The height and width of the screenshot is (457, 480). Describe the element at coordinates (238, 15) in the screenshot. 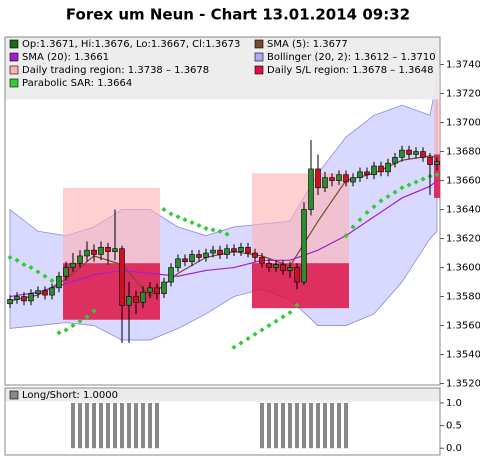

I see `chart-title: Forex um Neun - Chart 13.01.2014 09:32` at that location.